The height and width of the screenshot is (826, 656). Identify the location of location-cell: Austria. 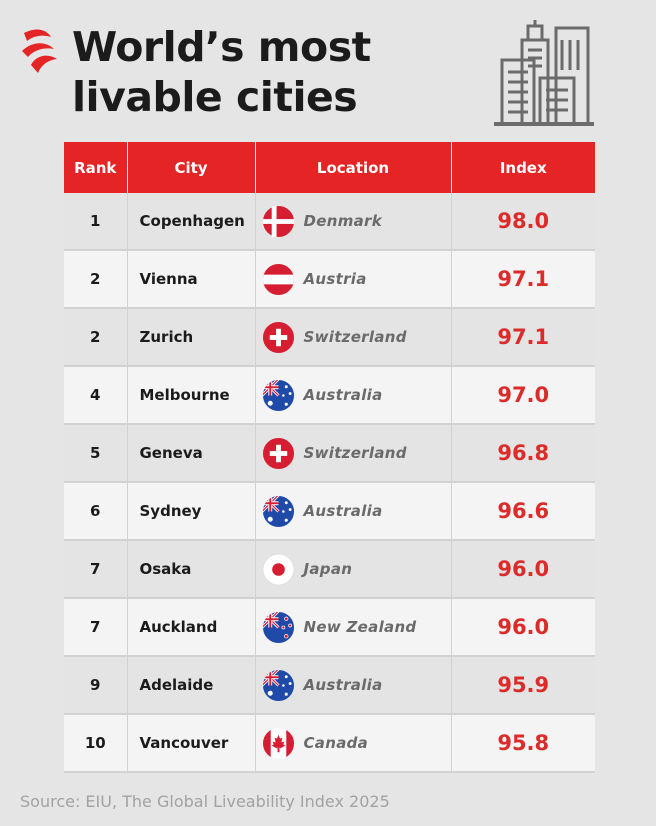
(353, 279).